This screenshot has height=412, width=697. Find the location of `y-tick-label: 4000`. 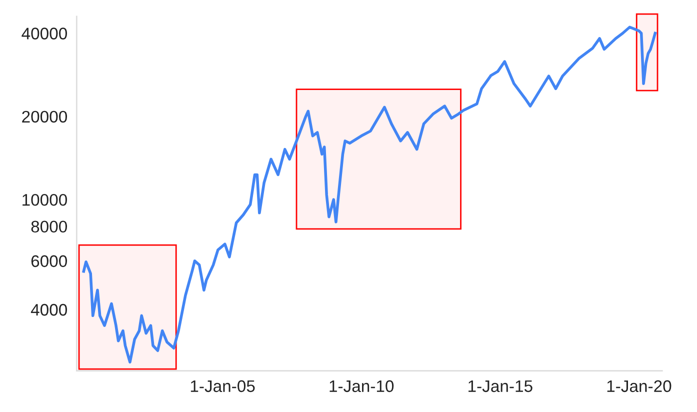

y-tick-label: 4000 is located at coordinates (48, 310).